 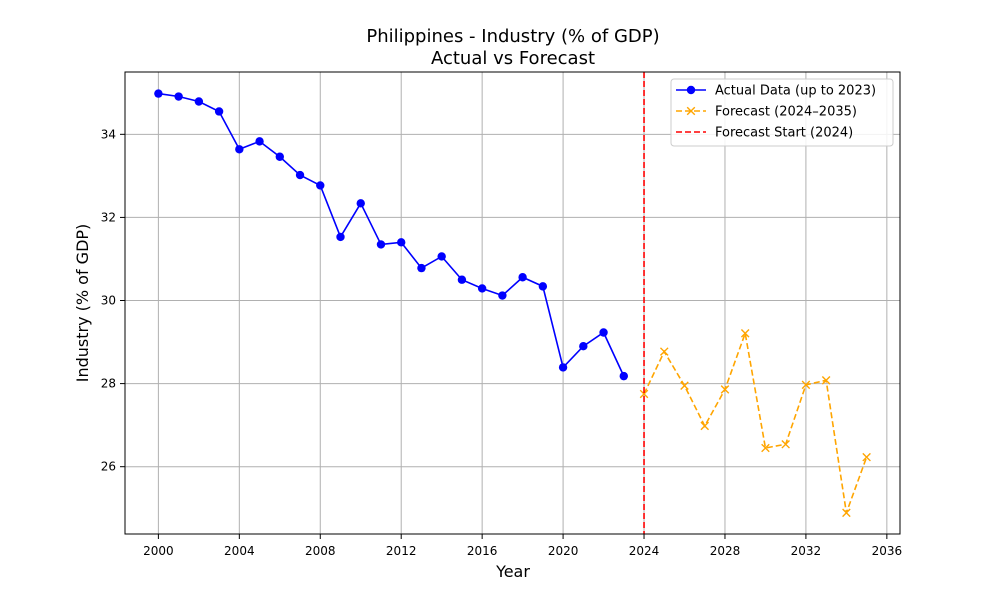 I want to click on x-tick-label: 2016, so click(x=482, y=551).